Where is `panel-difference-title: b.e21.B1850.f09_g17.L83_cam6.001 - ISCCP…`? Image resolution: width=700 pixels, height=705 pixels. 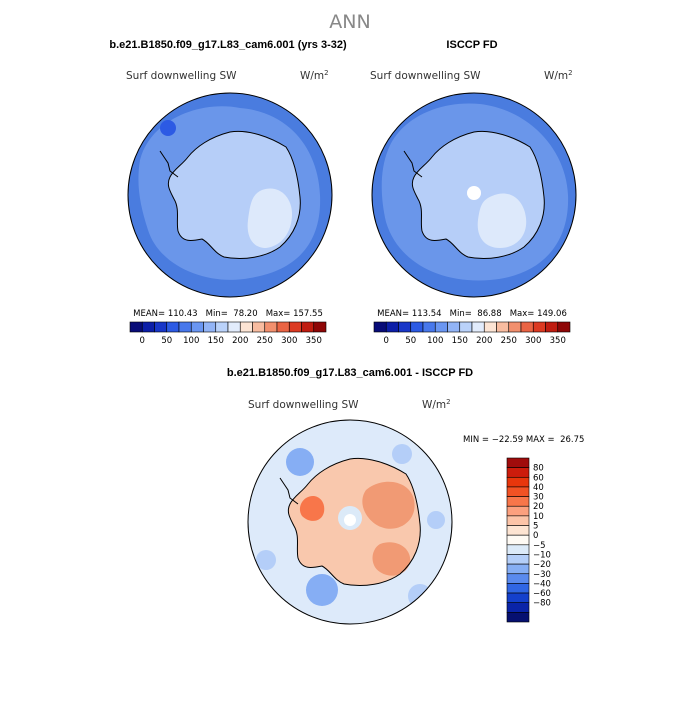 panel-difference-title: b.e21.B1850.f09_g17.L83_cam6.001 - ISCCP… is located at coordinates (350, 373).